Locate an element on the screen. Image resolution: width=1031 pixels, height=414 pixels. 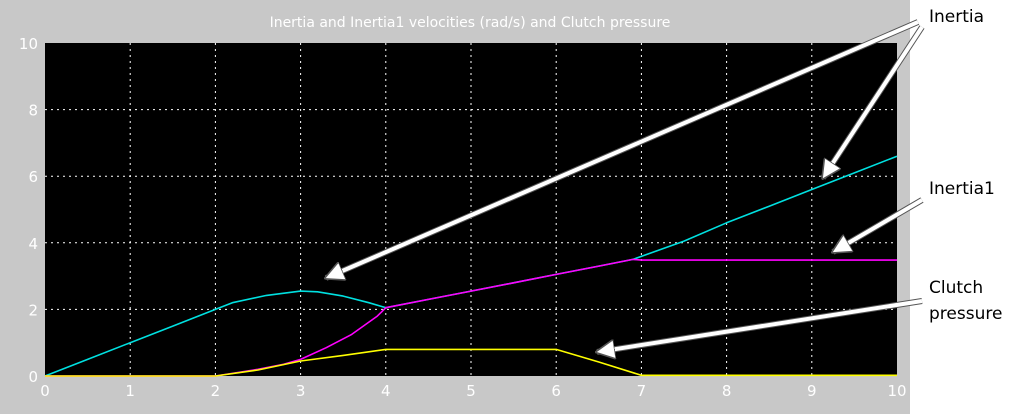
label-inertia1-line-1: Inertia1 is located at coordinates (962, 189).